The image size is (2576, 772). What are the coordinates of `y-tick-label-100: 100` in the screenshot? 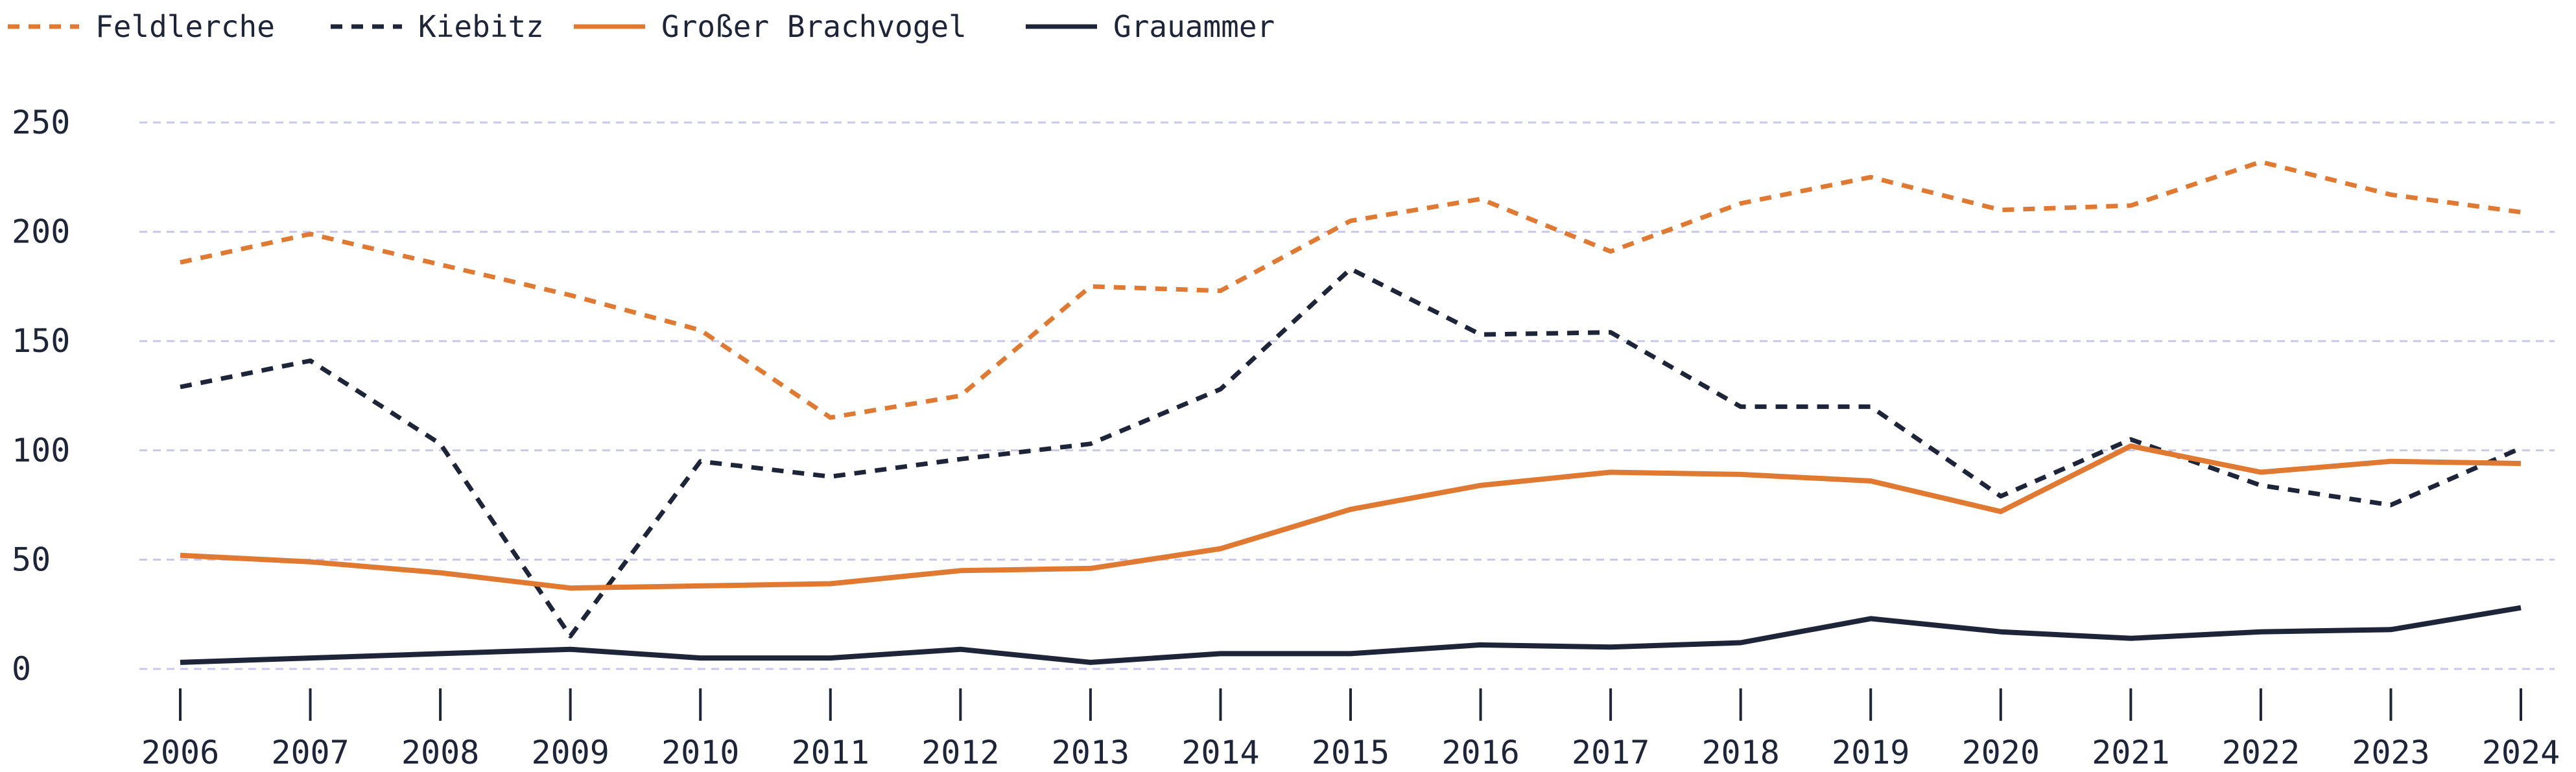 It's located at (41, 450).